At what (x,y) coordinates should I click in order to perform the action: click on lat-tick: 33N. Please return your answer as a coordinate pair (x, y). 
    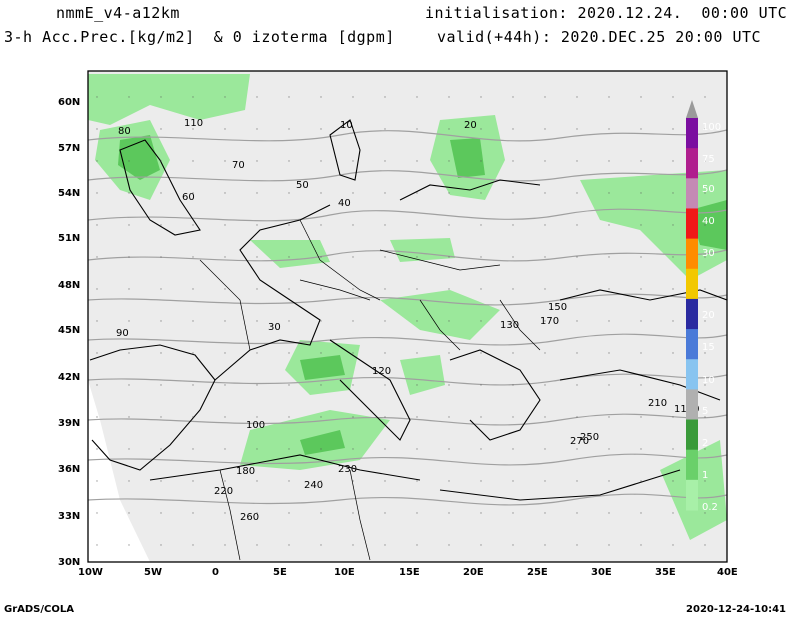
    Looking at the image, I should click on (69, 516).